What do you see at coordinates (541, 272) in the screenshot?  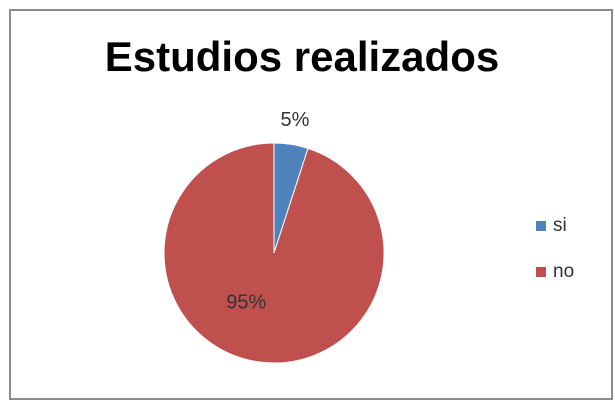 I see `legend-swatch-no` at bounding box center [541, 272].